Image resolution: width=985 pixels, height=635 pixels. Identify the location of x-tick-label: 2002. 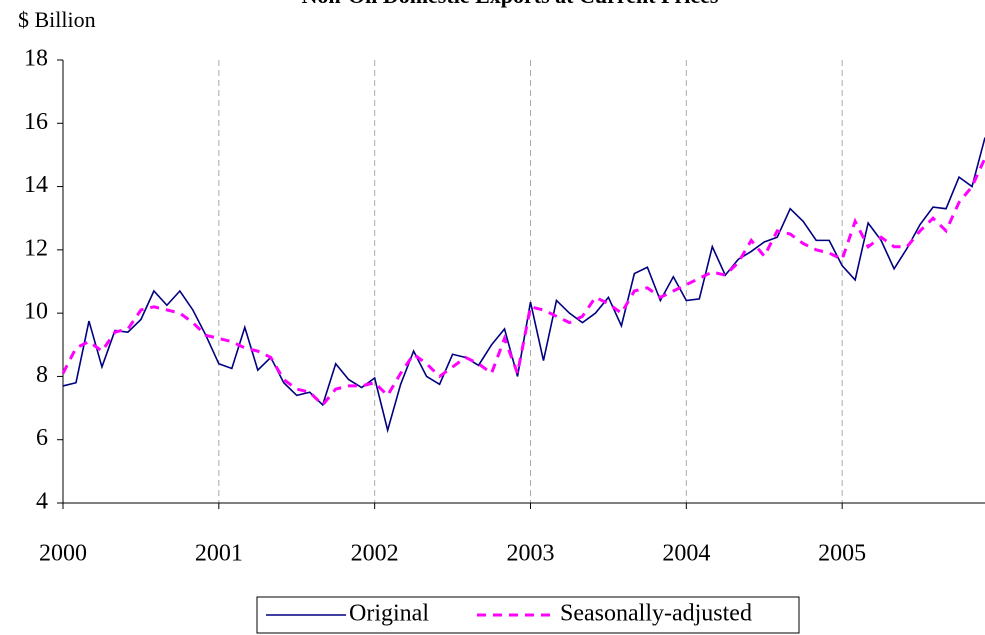
(375, 554).